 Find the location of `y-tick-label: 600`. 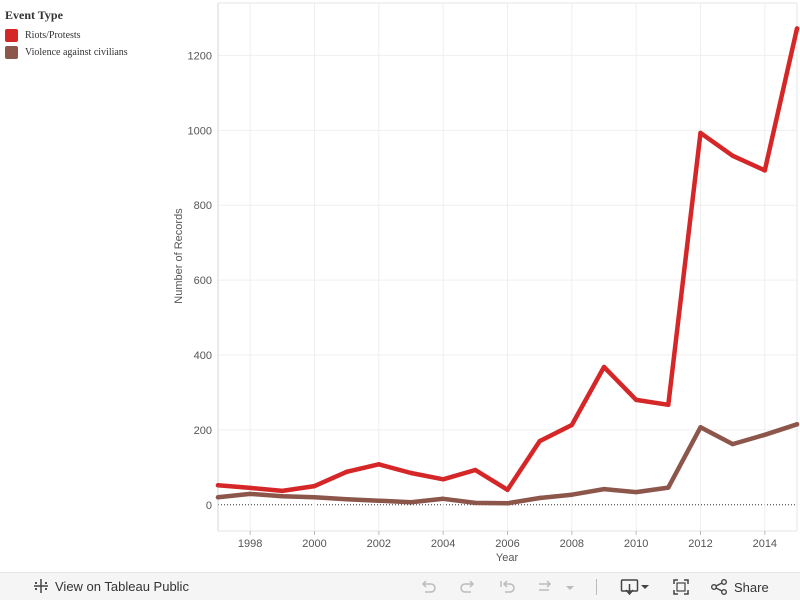

y-tick-label: 600 is located at coordinates (203, 281).